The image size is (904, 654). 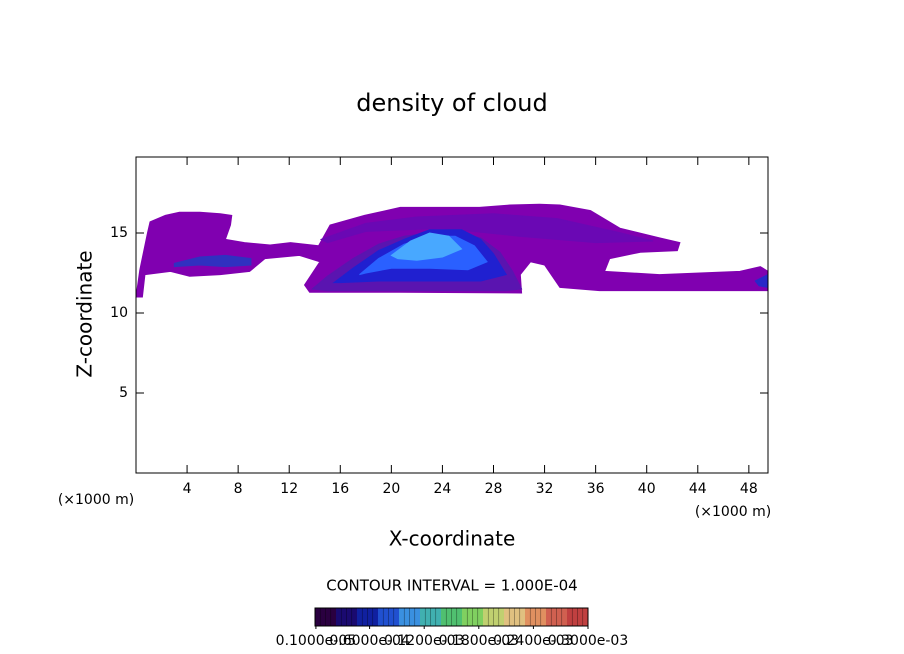 What do you see at coordinates (123, 393) in the screenshot?
I see `y-tick-label: 5` at bounding box center [123, 393].